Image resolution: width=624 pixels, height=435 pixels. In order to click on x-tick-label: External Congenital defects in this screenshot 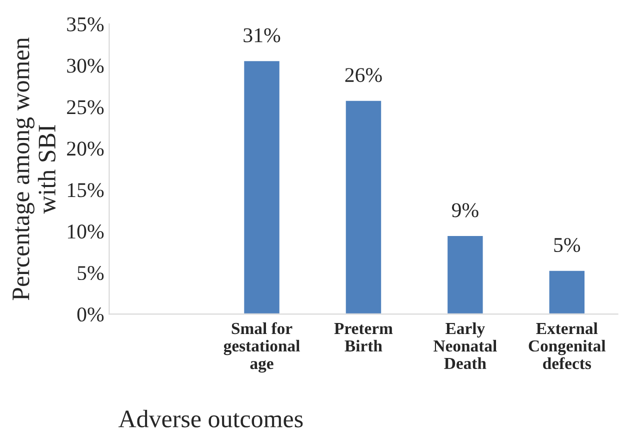, I will do `click(567, 346)`.